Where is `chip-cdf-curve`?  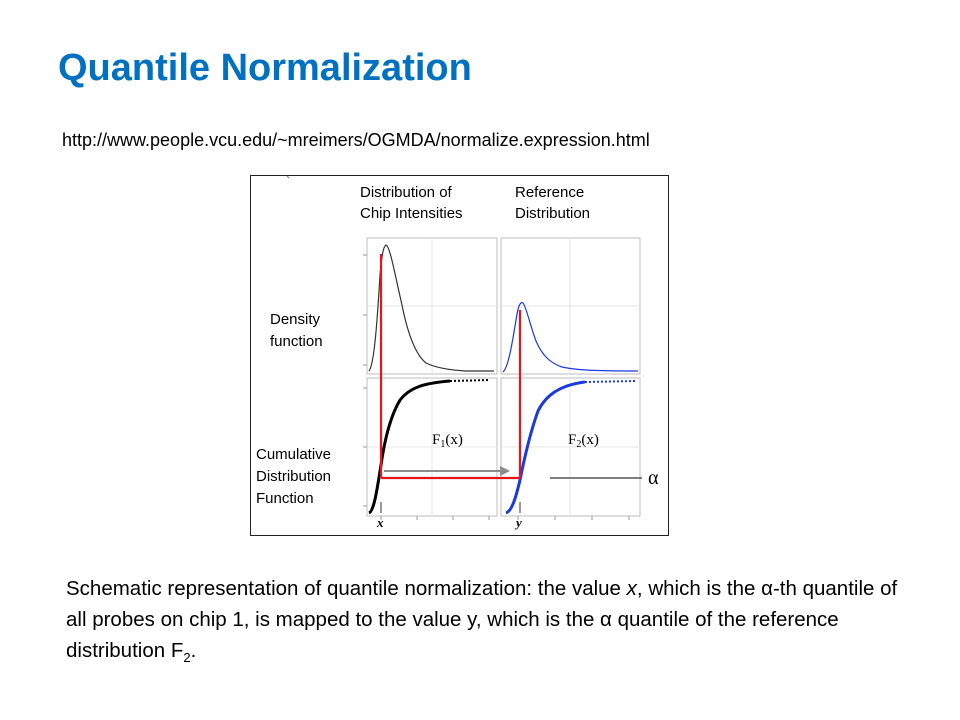
chip-cdf-curve is located at coordinates (409, 447).